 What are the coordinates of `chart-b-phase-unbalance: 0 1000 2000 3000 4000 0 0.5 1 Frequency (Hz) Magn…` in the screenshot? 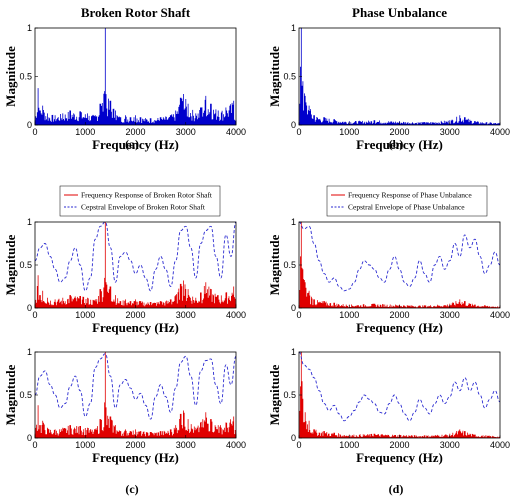 It's located at (388, 78).